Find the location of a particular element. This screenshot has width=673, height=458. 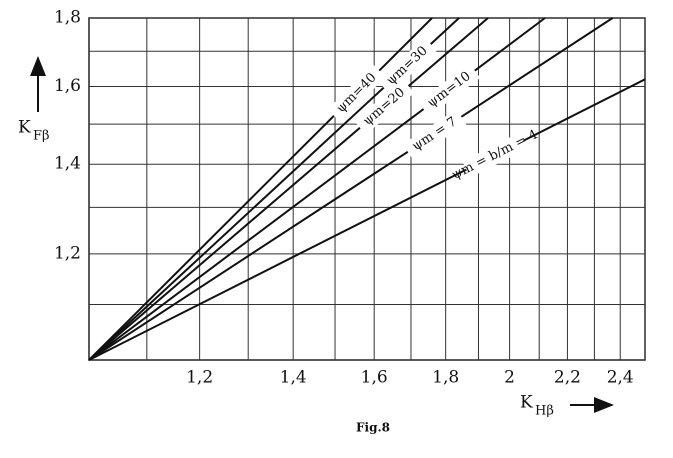

y-tick-label: 1,4 is located at coordinates (67, 164).